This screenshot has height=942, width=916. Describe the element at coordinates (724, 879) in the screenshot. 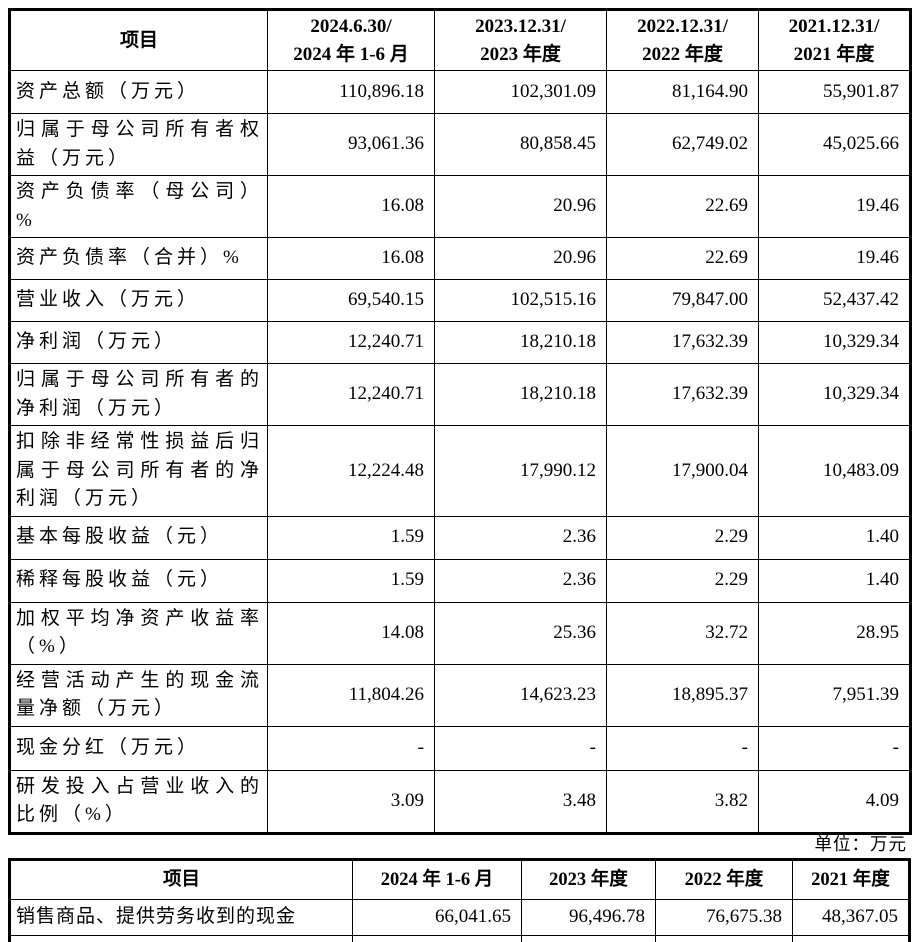

I see `column-header-2022: 2022 年度` at that location.